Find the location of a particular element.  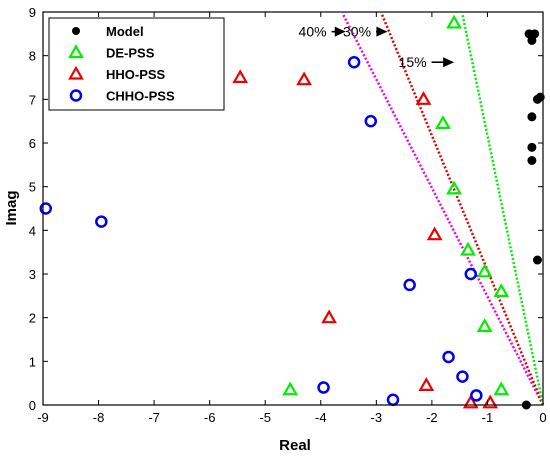

legend: Model DE-PSS HHO-PSS CHHO-PSS is located at coordinates (136, 64).